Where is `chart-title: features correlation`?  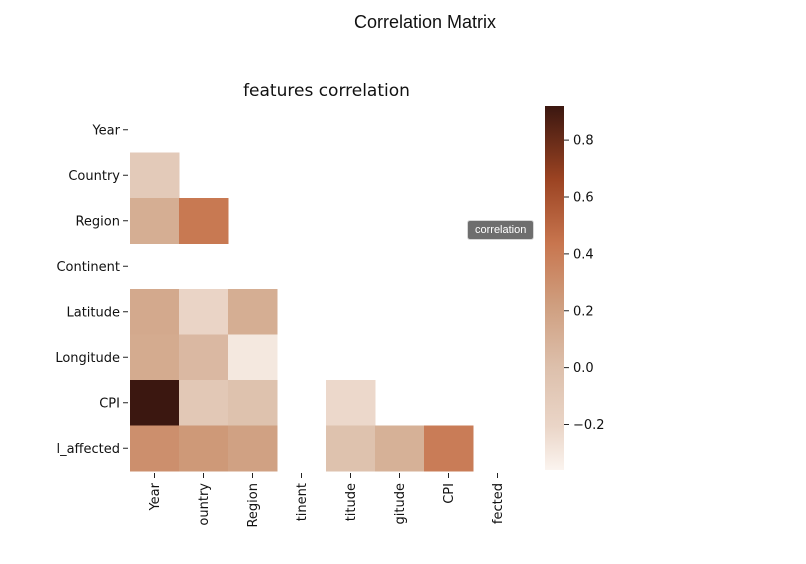 chart-title: features correlation is located at coordinates (326, 91).